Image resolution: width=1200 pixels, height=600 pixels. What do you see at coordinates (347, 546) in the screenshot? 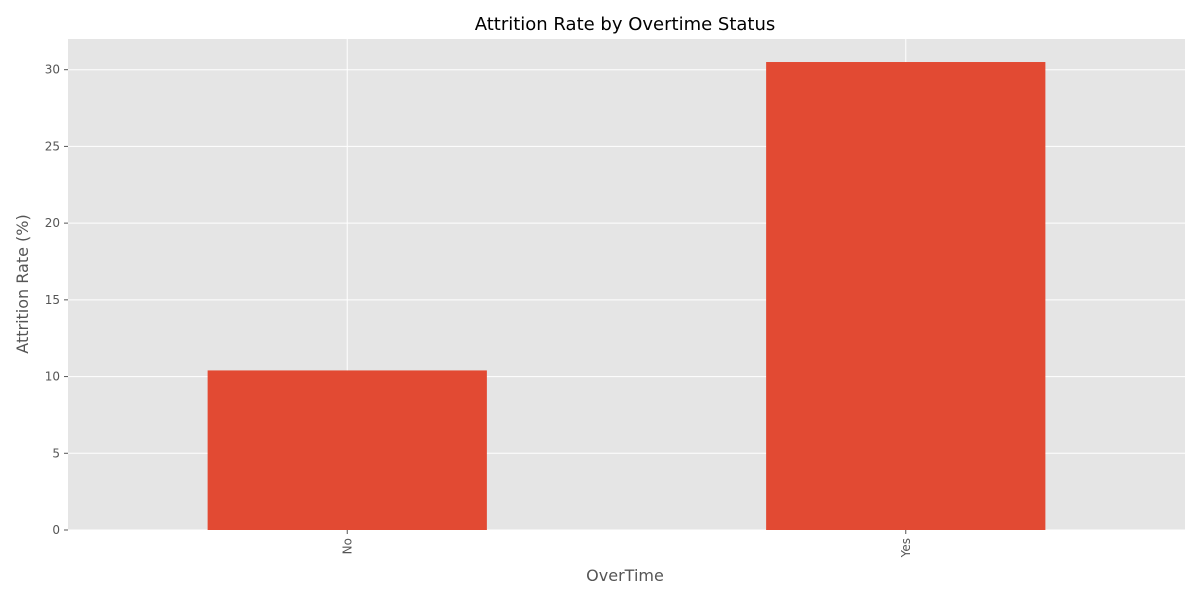
I see `x-tick-label-no: No` at bounding box center [347, 546].